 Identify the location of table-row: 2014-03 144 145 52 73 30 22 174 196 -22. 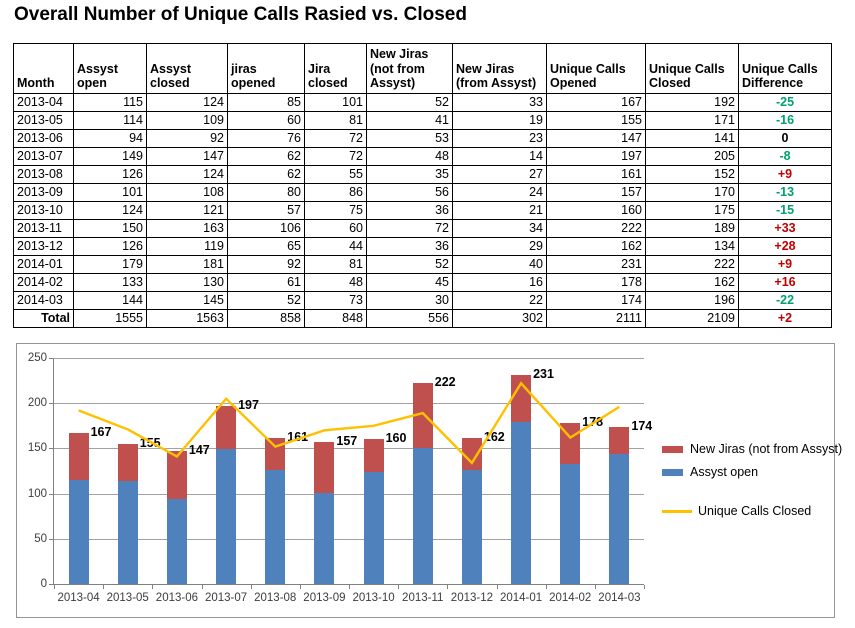
(422, 300).